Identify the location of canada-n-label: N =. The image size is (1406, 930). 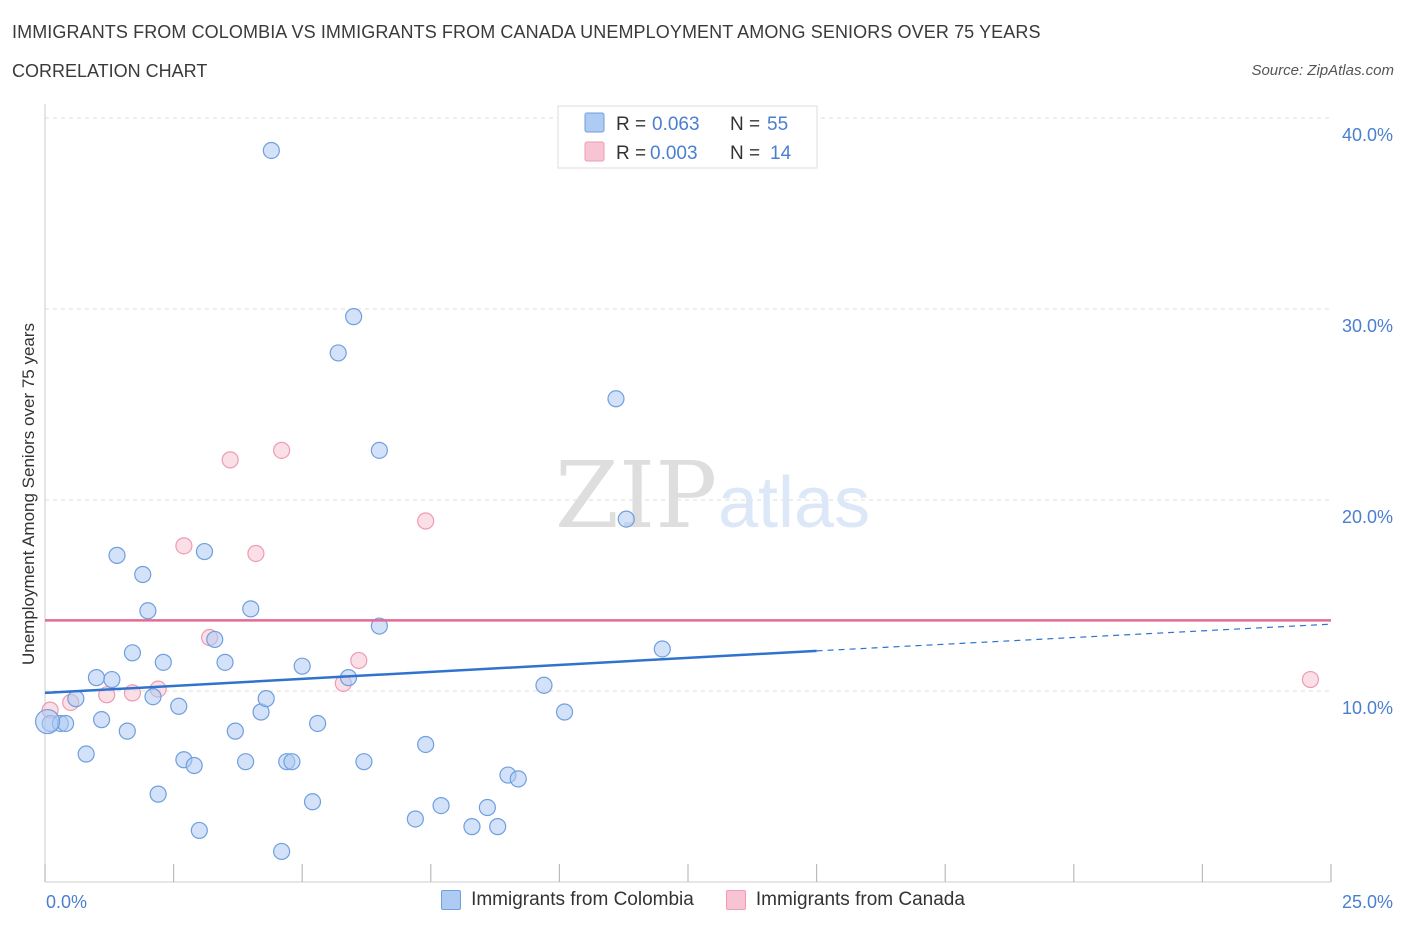
(745, 153).